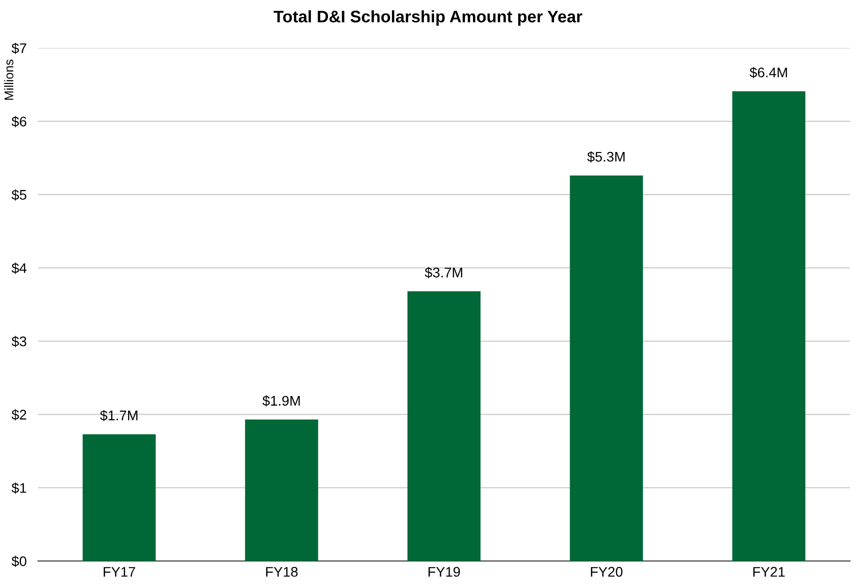 Image resolution: width=856 pixels, height=588 pixels. What do you see at coordinates (19, 268) in the screenshot?
I see `y-tick-label: $4` at bounding box center [19, 268].